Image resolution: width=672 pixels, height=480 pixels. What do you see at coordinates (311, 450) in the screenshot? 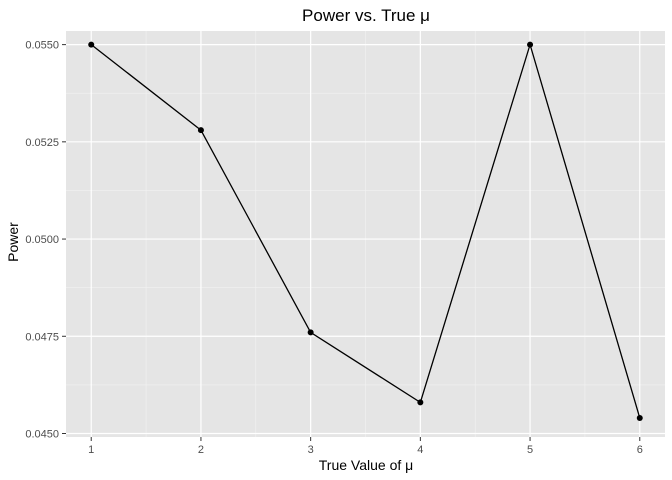
I see `x-tick-label: 3` at bounding box center [311, 450].